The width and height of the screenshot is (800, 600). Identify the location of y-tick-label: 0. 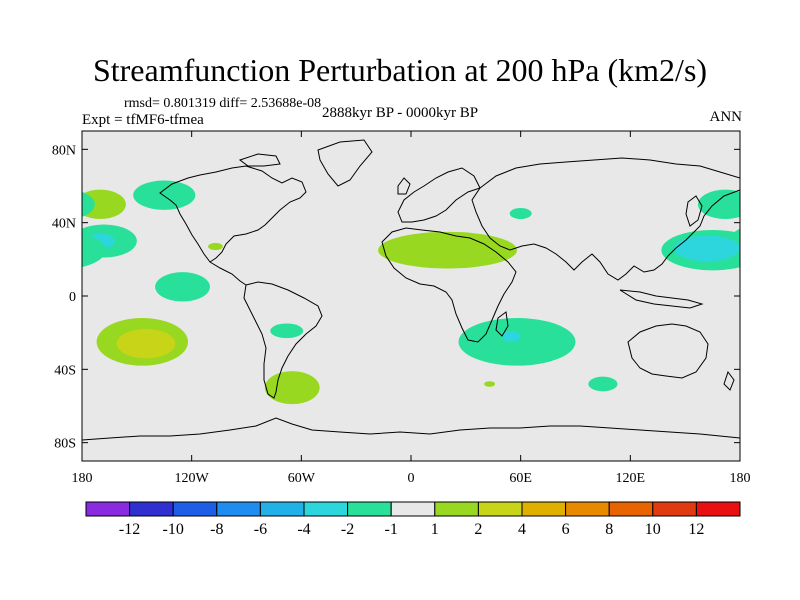
(72, 297).